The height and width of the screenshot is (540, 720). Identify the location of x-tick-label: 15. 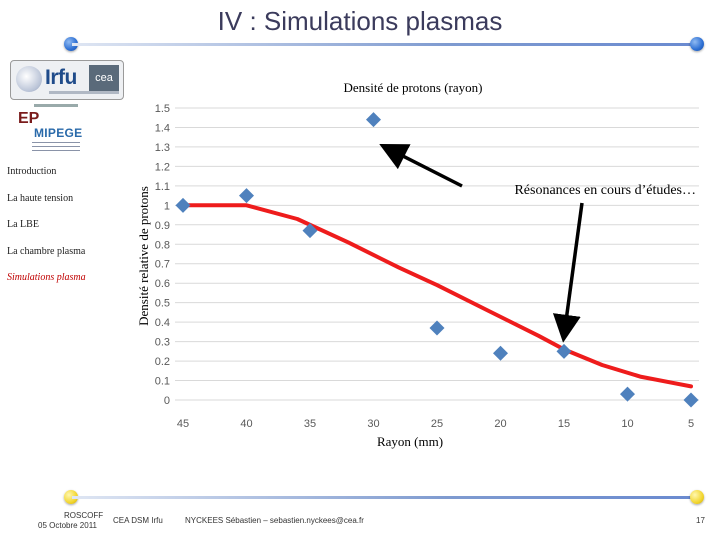
(564, 424).